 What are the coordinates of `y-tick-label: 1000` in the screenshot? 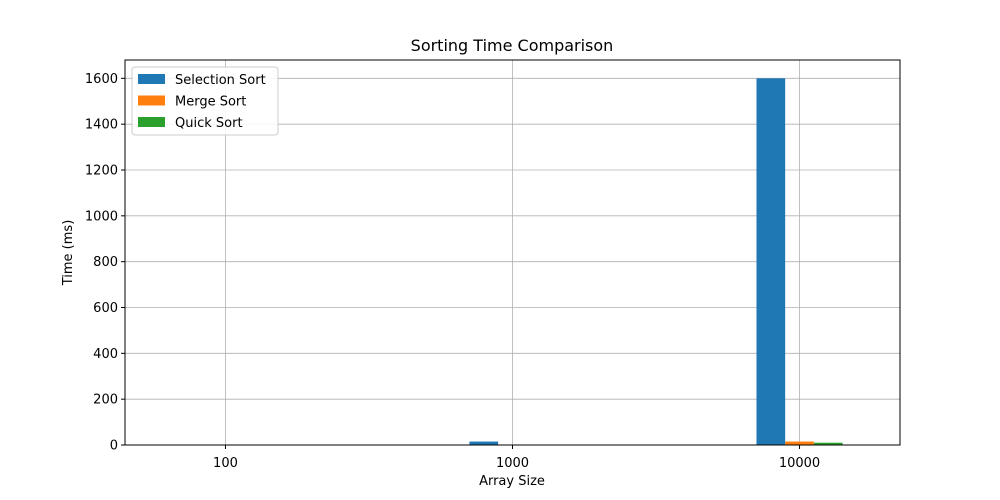 It's located at (101, 216).